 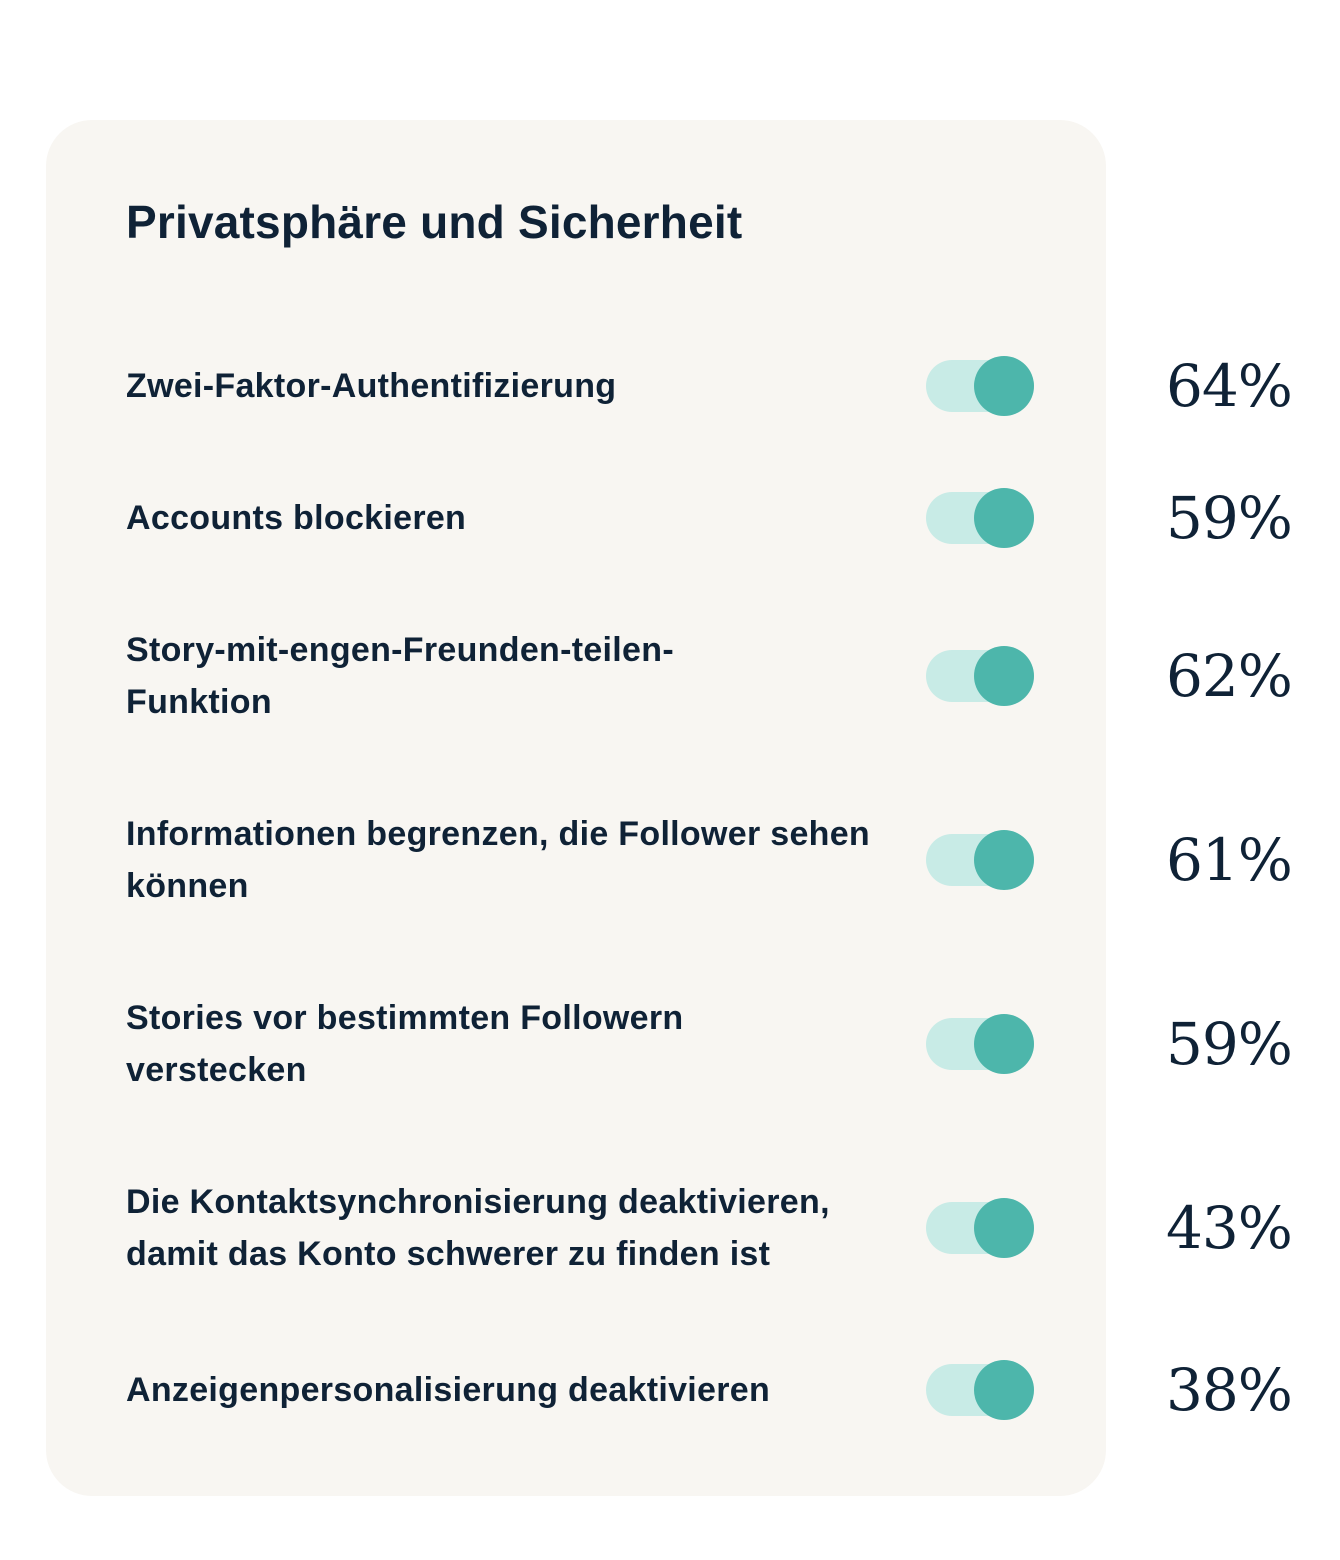 What do you see at coordinates (296, 518) in the screenshot?
I see `setting-label: Accounts blockieren` at bounding box center [296, 518].